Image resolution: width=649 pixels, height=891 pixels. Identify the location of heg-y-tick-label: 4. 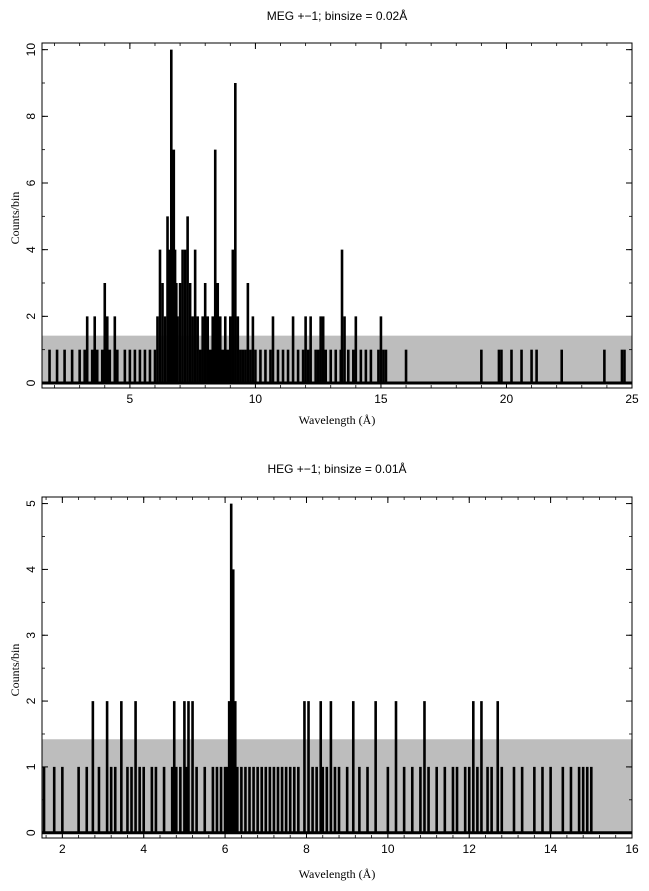
(31, 569).